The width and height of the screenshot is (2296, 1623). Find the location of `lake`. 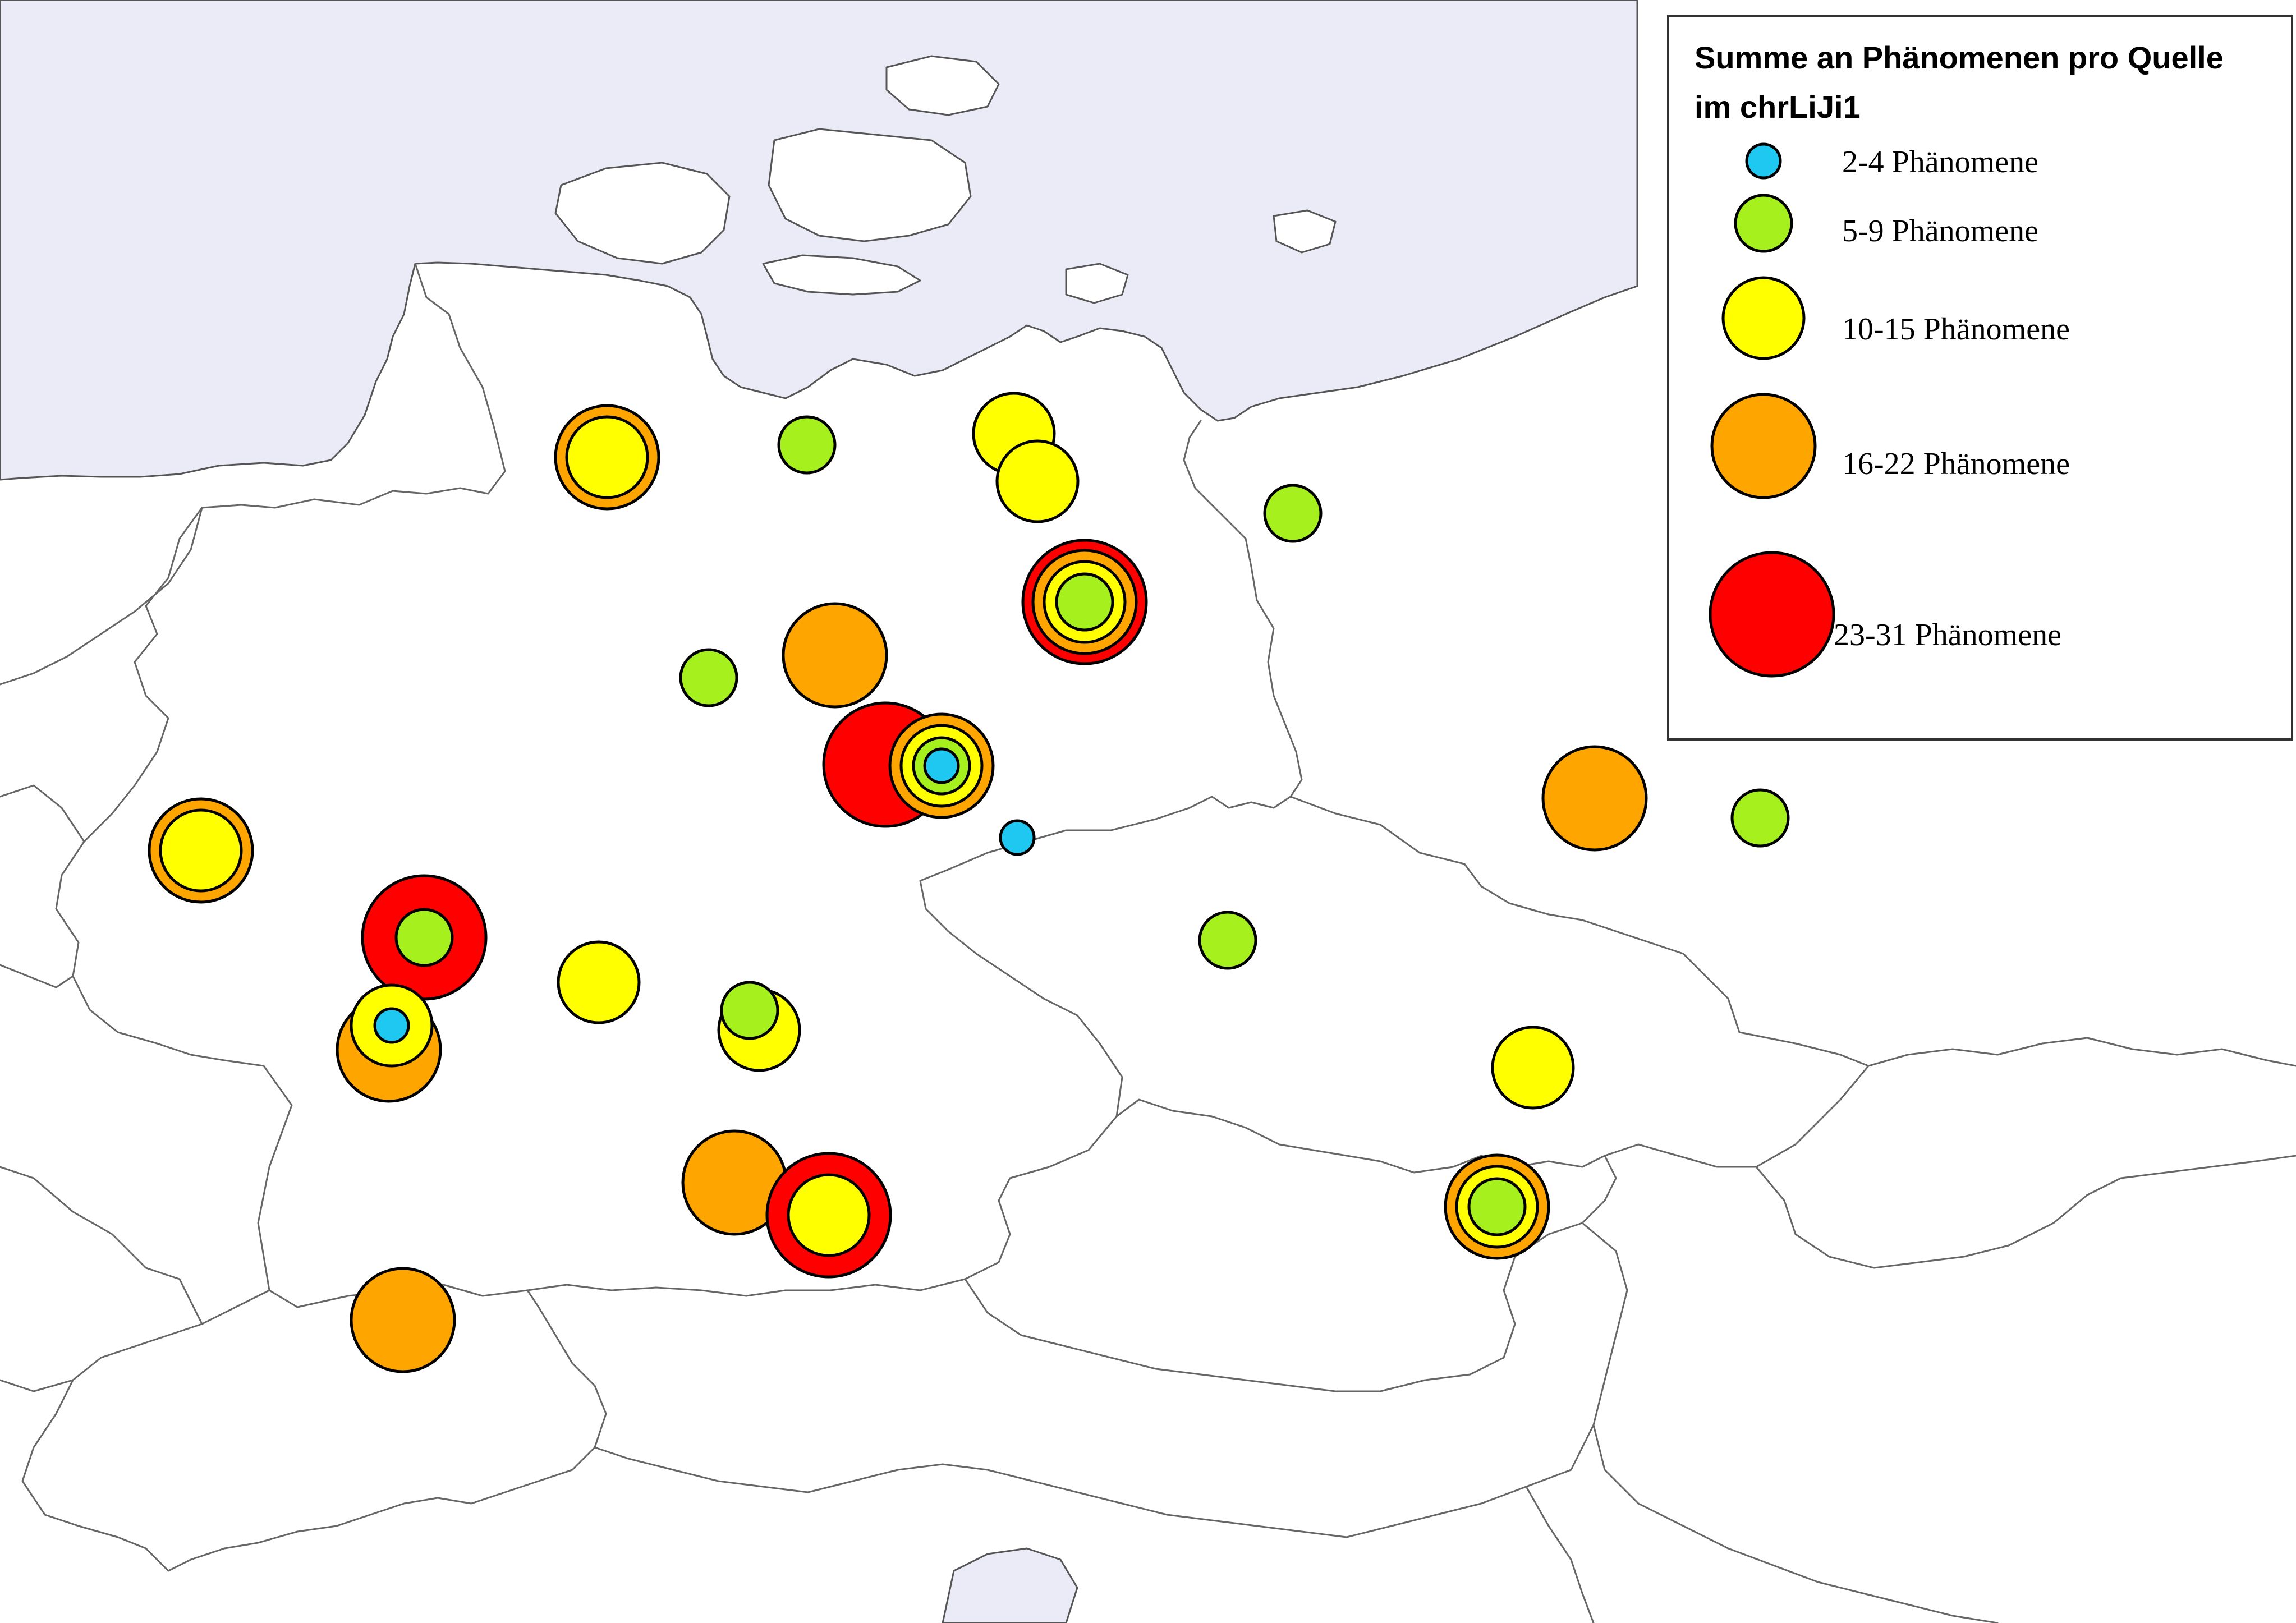

lake is located at coordinates (1010, 1585).